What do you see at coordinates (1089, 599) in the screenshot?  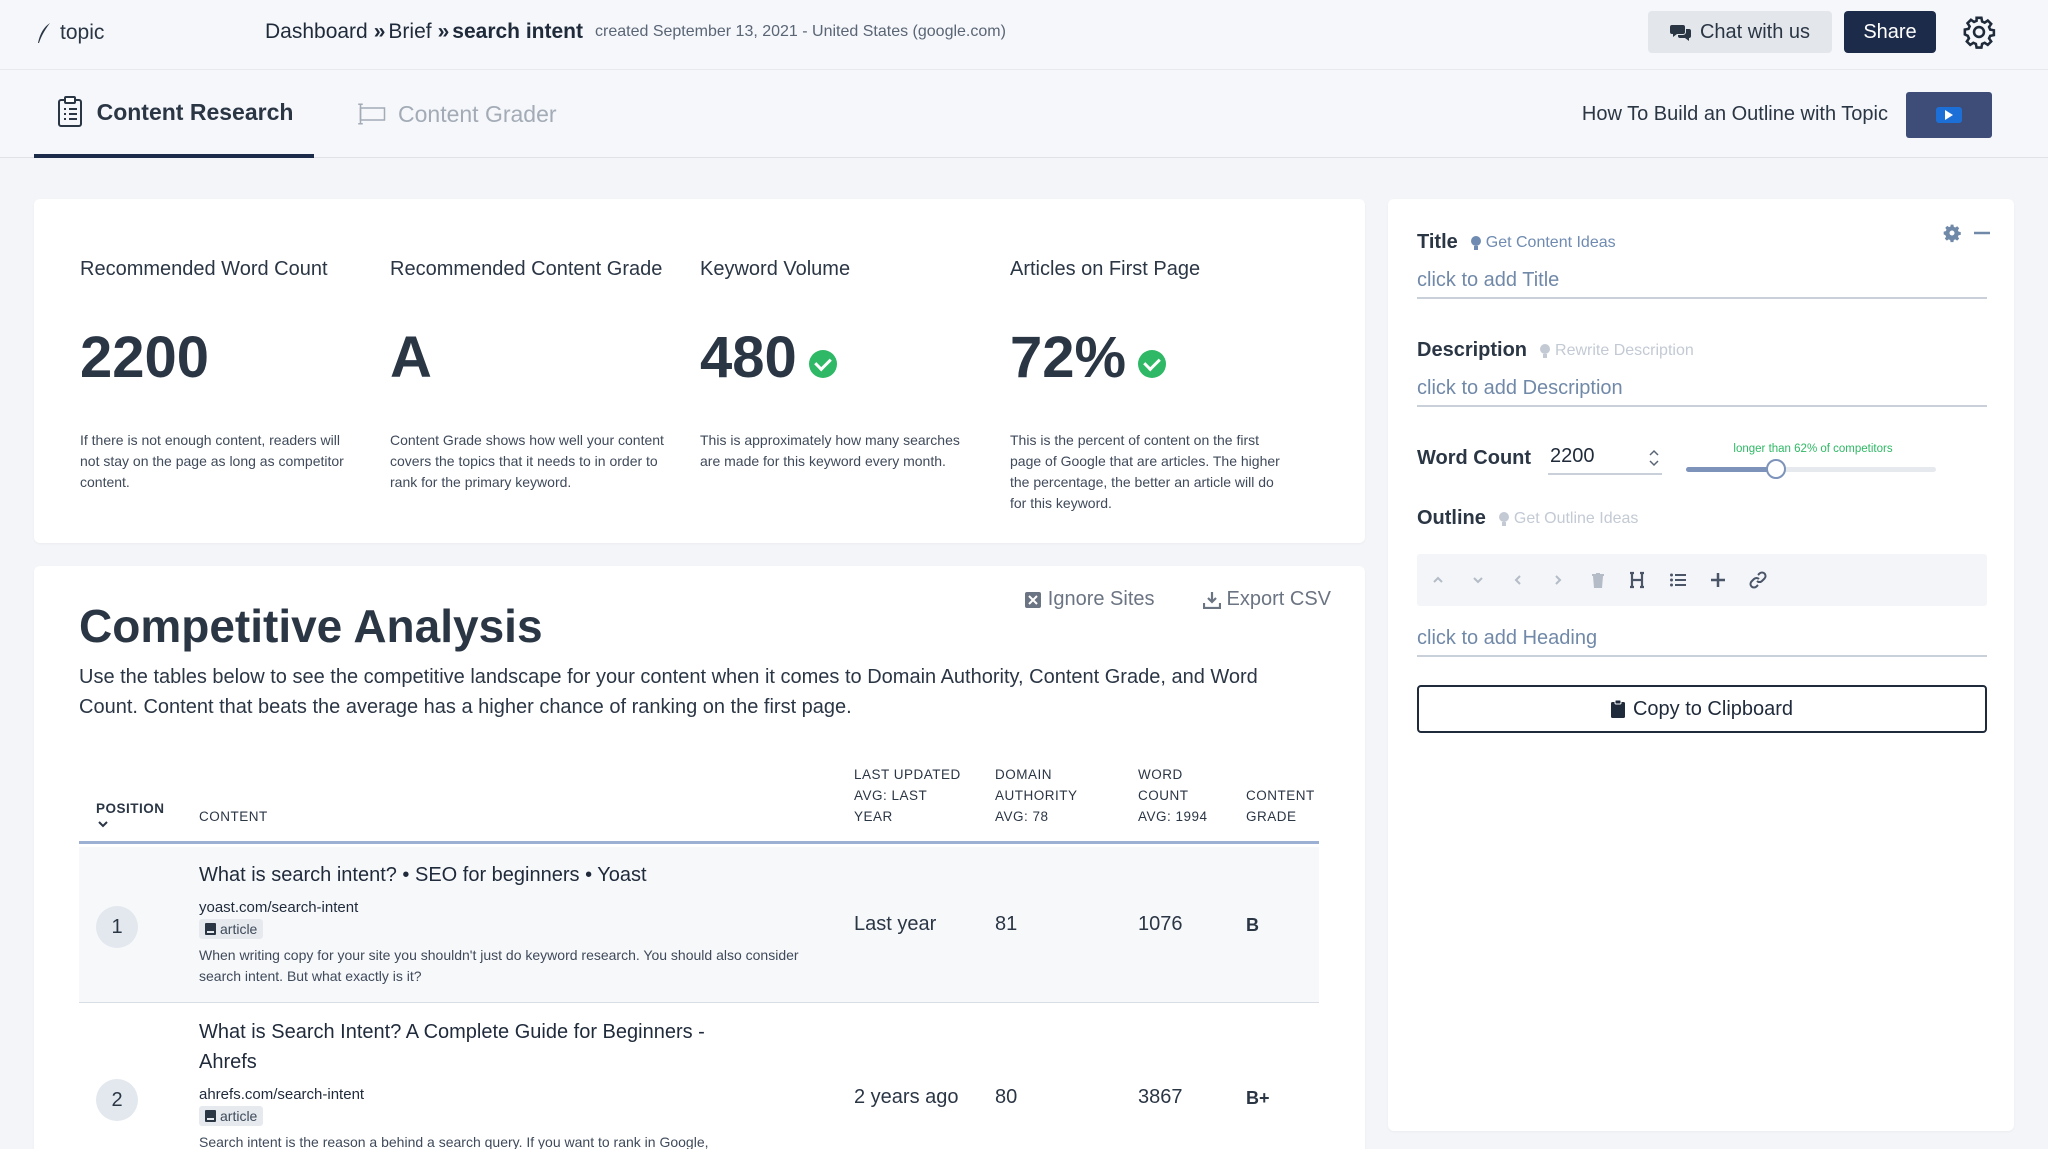 I see `ignore-sites-button: Ignore Sites` at bounding box center [1089, 599].